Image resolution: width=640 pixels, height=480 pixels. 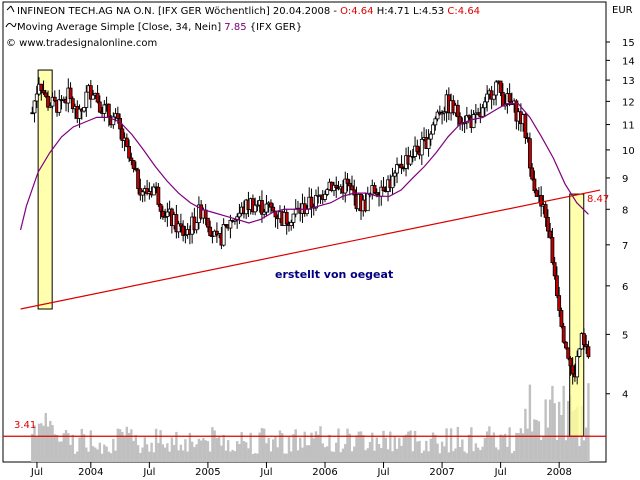 I want to click on y-tick-label: 9, so click(x=625, y=179).